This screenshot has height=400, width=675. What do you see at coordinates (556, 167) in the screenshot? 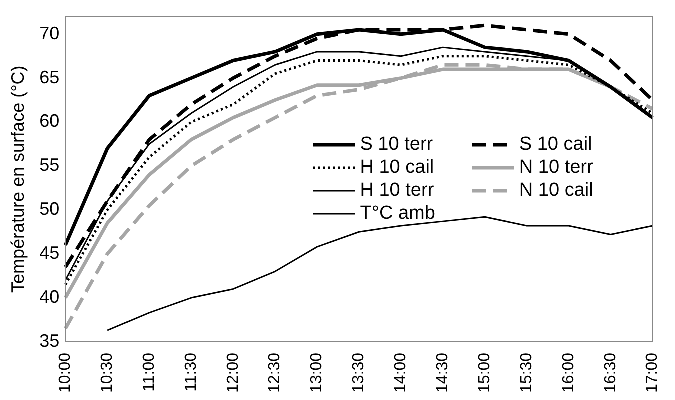
I see `legend-label: N 10 terr` at bounding box center [556, 167].